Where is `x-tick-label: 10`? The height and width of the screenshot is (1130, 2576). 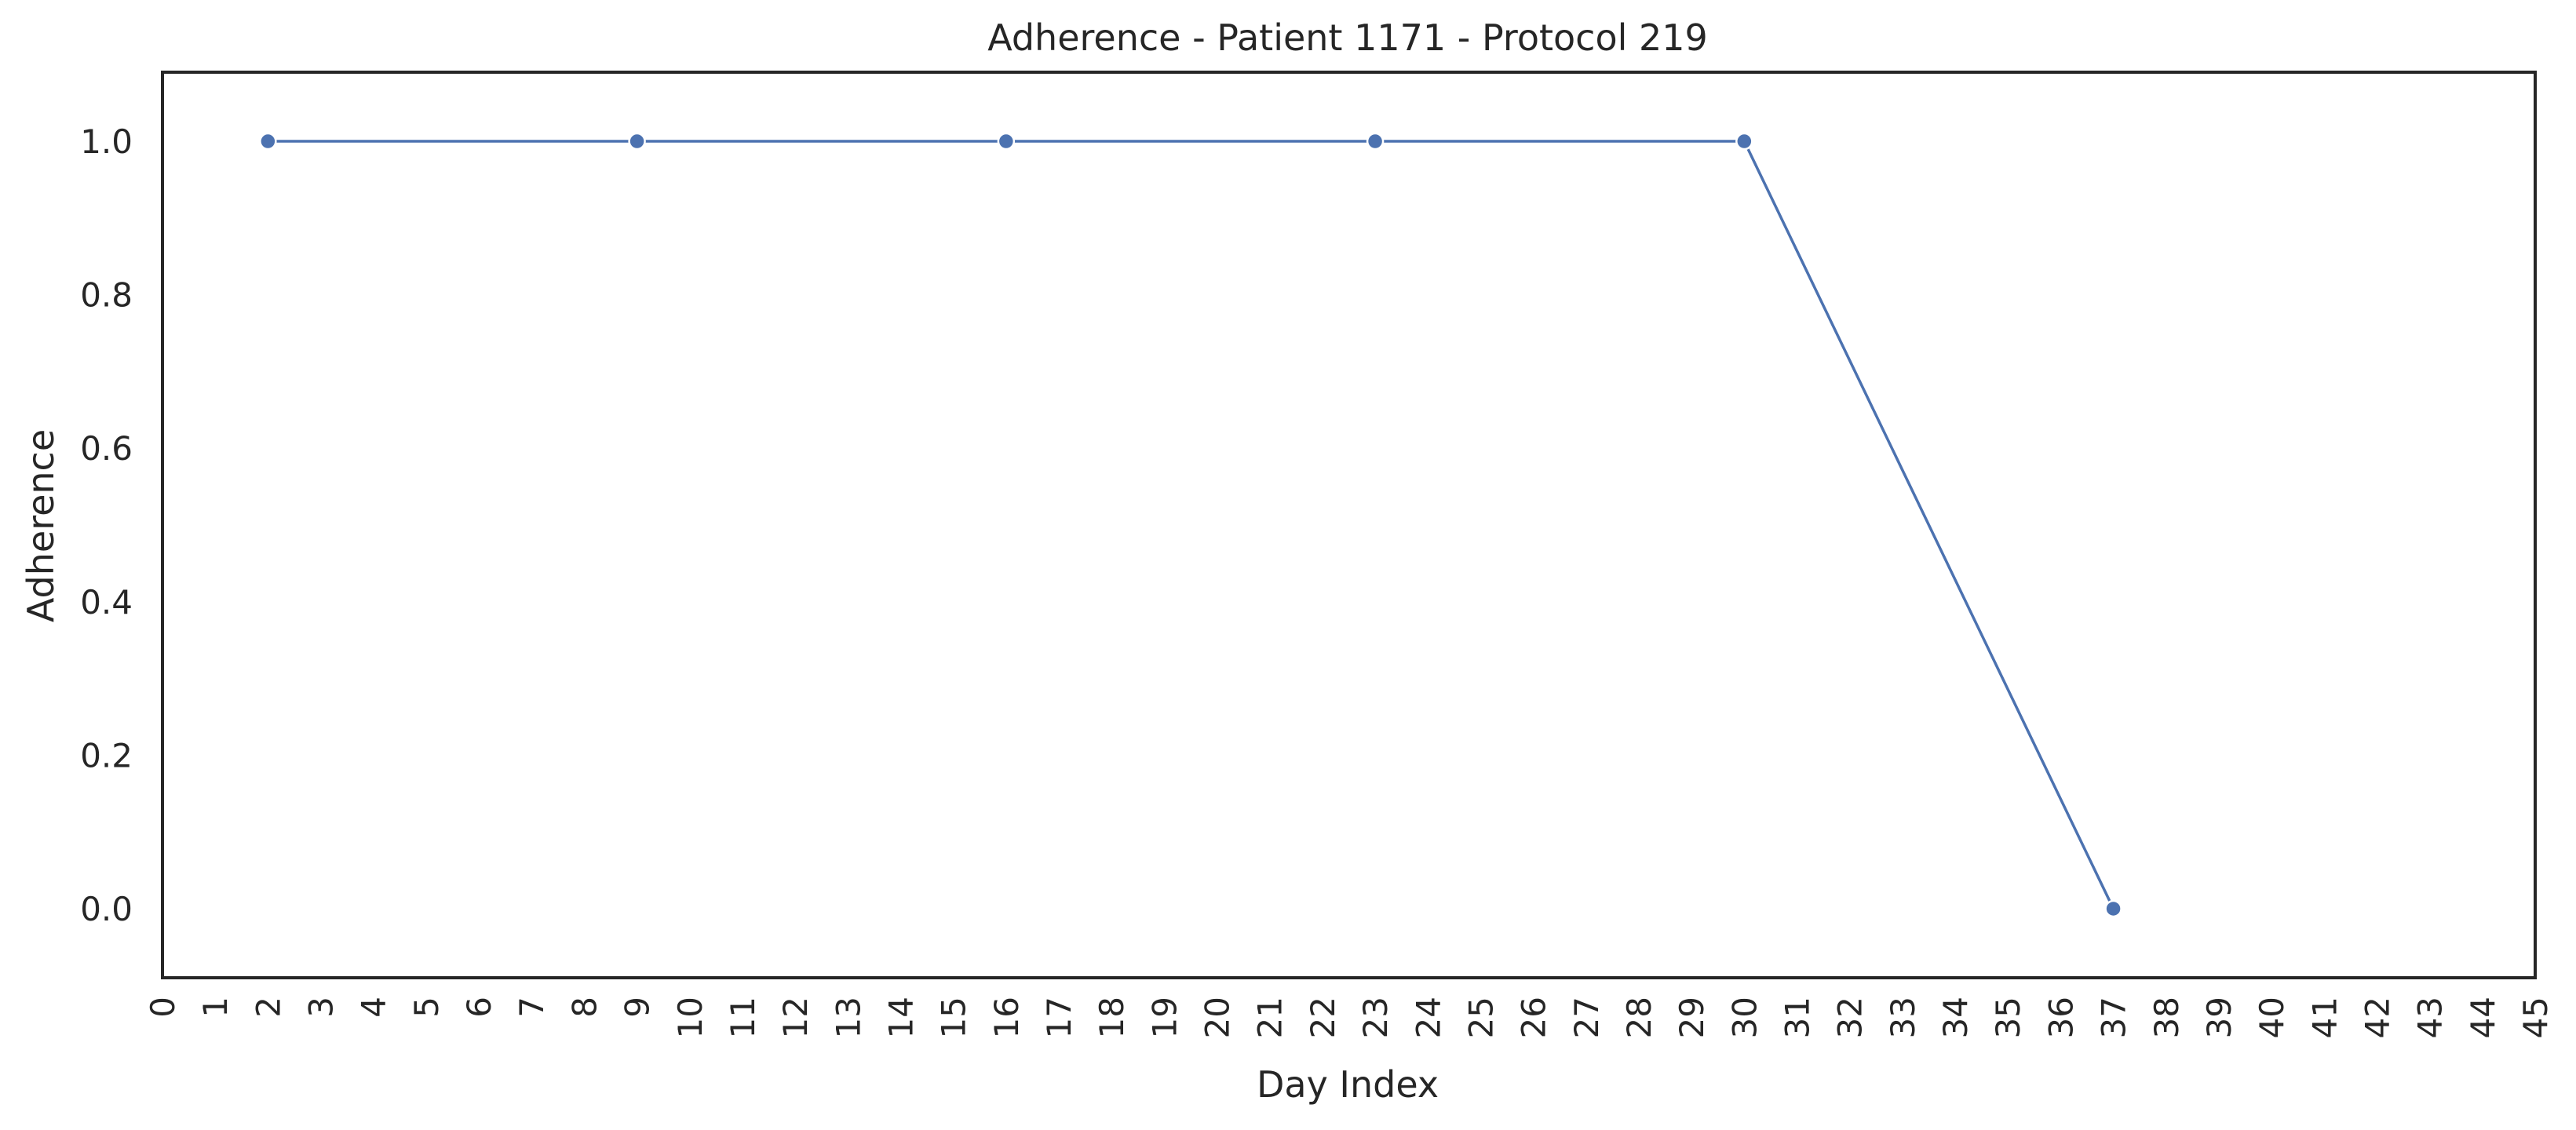 x-tick-label: 10 is located at coordinates (690, 1017).